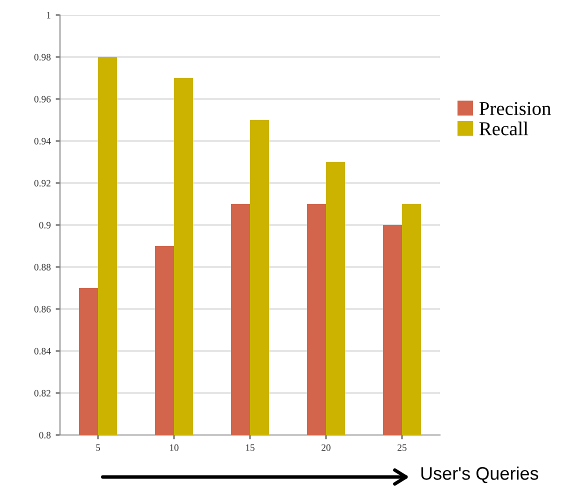 This screenshot has height=491, width=571. I want to click on y-tick-label: 0.84, so click(42, 351).